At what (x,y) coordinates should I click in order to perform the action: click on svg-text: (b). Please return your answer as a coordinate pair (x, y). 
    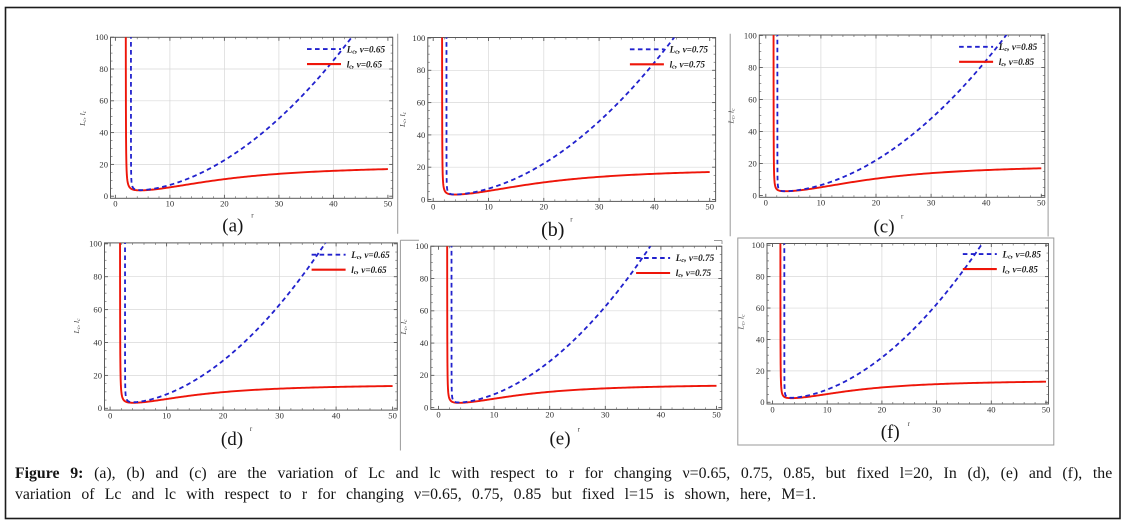
    Looking at the image, I should click on (552, 230).